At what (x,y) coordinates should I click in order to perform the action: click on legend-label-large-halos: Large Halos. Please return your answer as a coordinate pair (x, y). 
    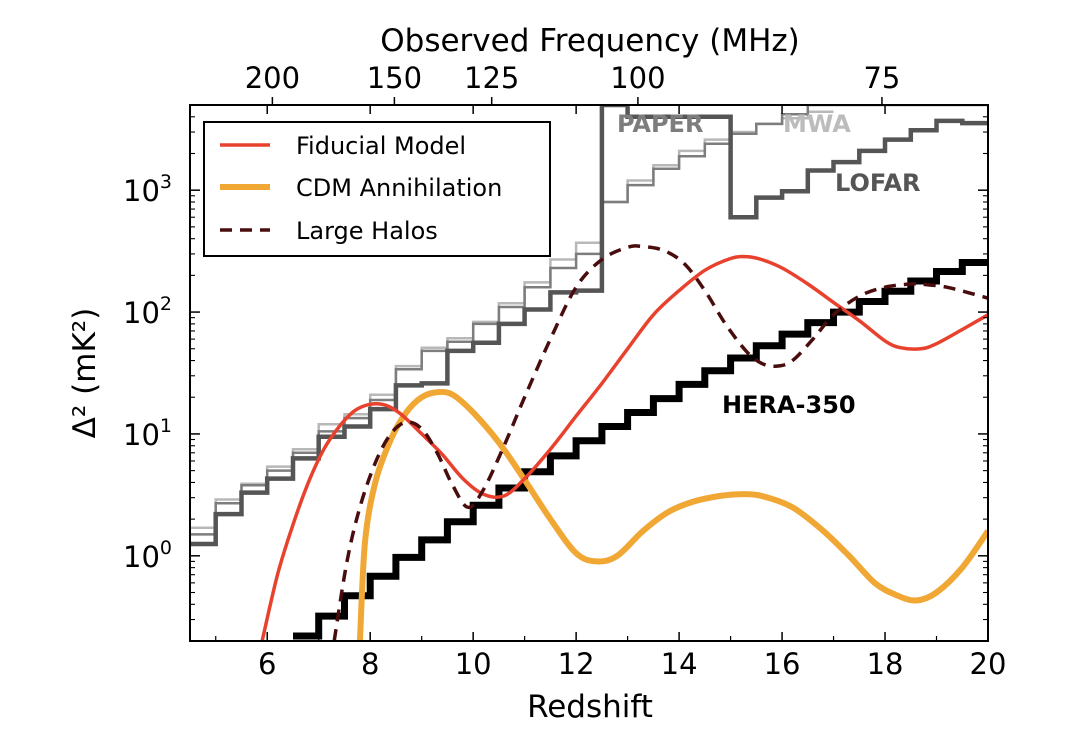
    Looking at the image, I should click on (367, 231).